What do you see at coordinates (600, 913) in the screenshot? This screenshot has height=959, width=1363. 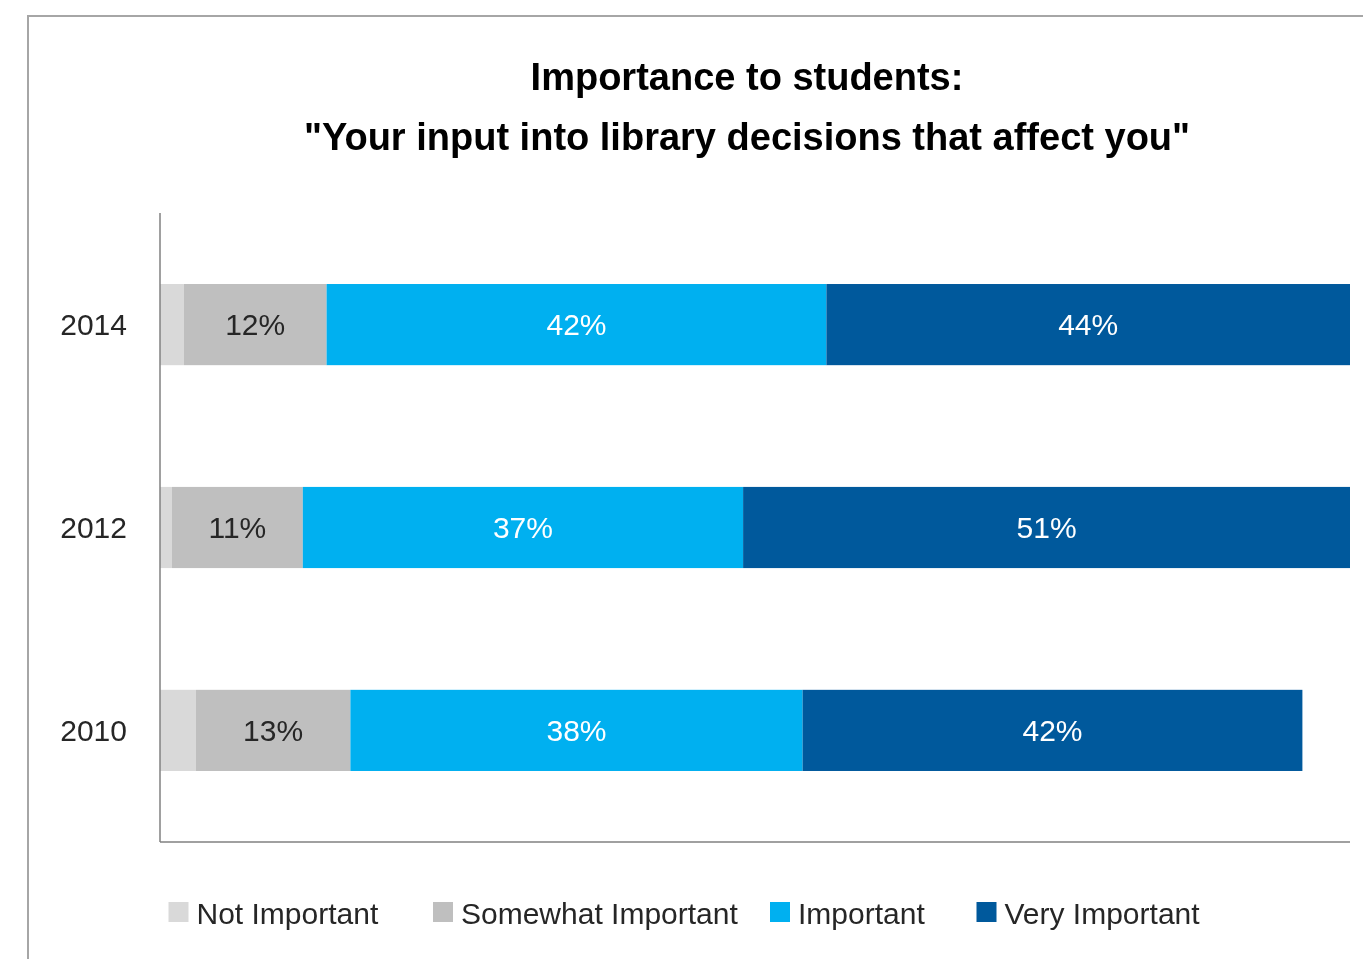 I see `legend-label: Somewhat Important` at bounding box center [600, 913].